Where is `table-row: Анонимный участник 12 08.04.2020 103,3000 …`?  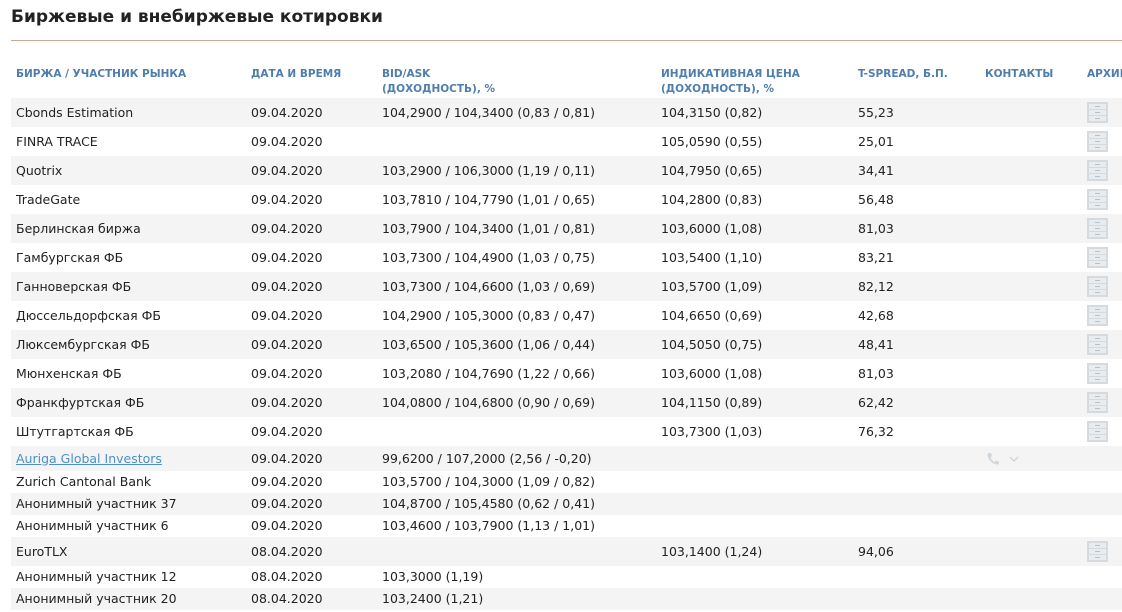 table-row: Анонимный участник 12 08.04.2020 103,3000 … is located at coordinates (566, 577).